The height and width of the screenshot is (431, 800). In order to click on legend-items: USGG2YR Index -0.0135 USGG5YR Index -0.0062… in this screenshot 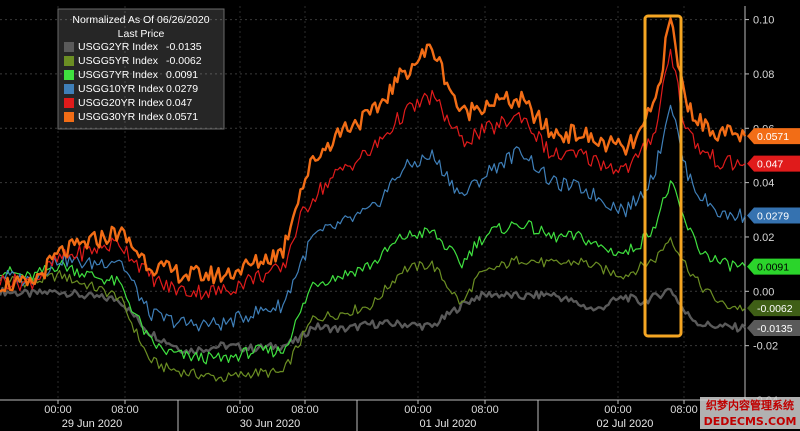, I will do `click(133, 82)`.